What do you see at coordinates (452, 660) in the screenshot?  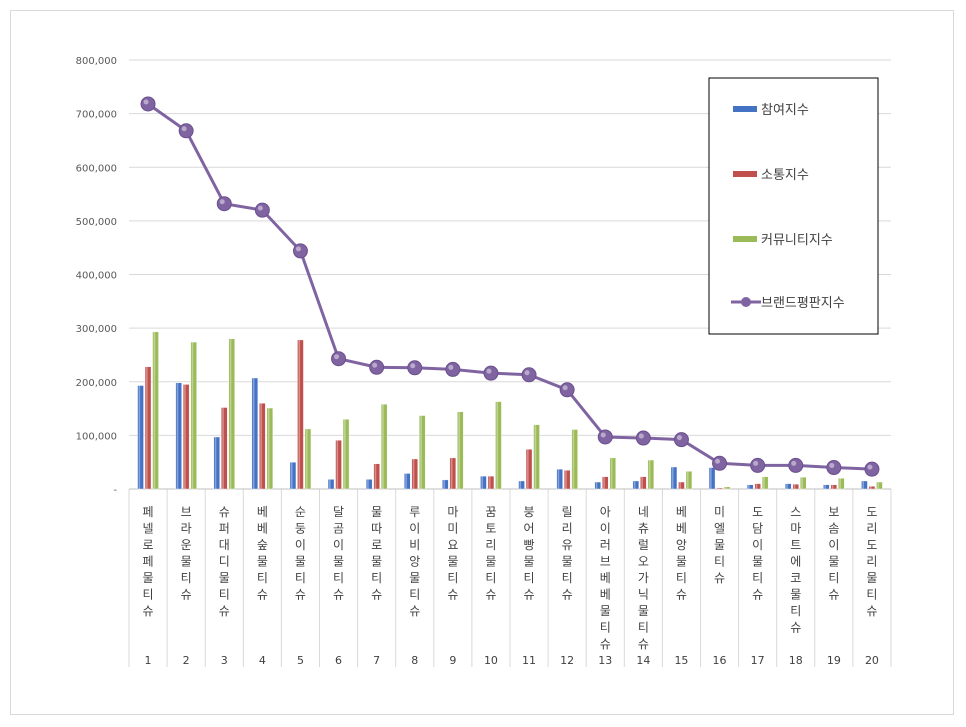 I see `x-rank-label: 9` at bounding box center [452, 660].